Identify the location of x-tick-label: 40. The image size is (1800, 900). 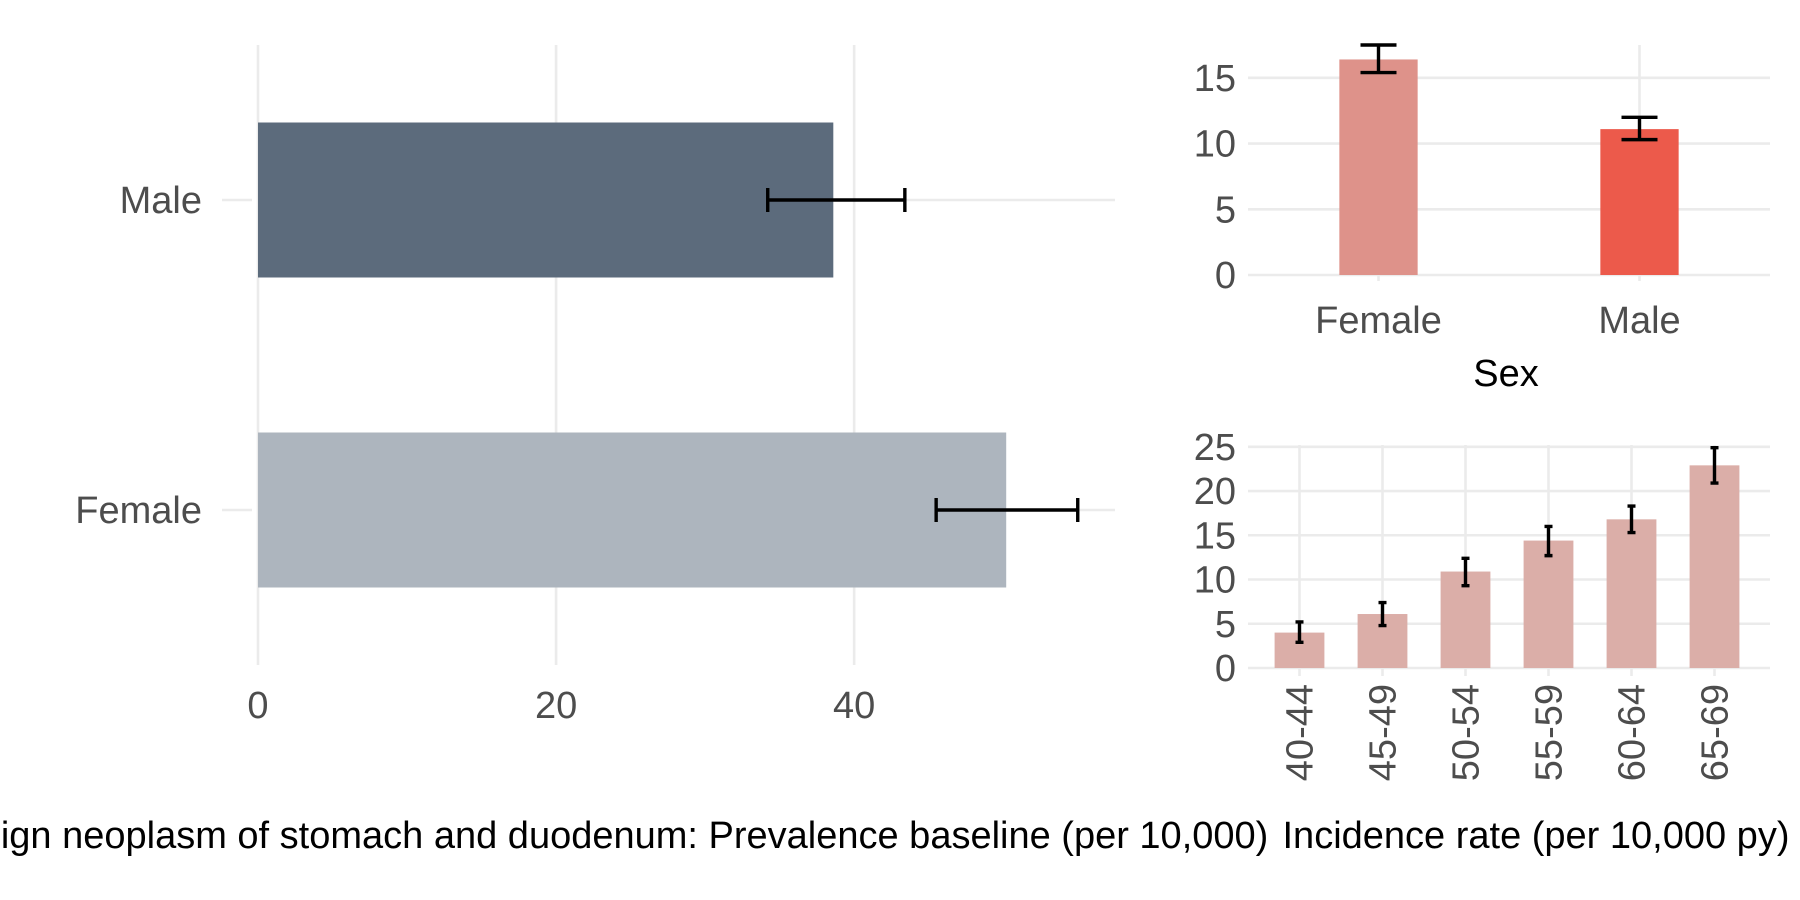
(854, 706).